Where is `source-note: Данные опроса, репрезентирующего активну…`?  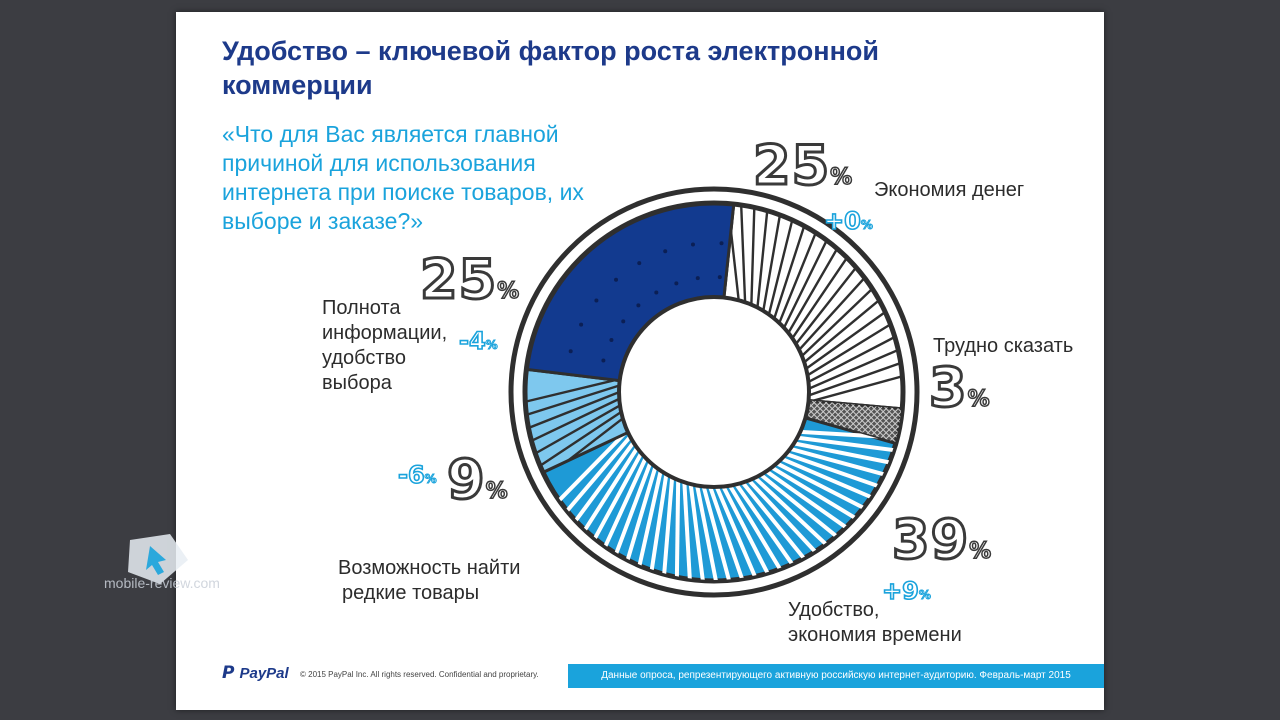 source-note: Данные опроса, репрезентирующего активну… is located at coordinates (836, 676).